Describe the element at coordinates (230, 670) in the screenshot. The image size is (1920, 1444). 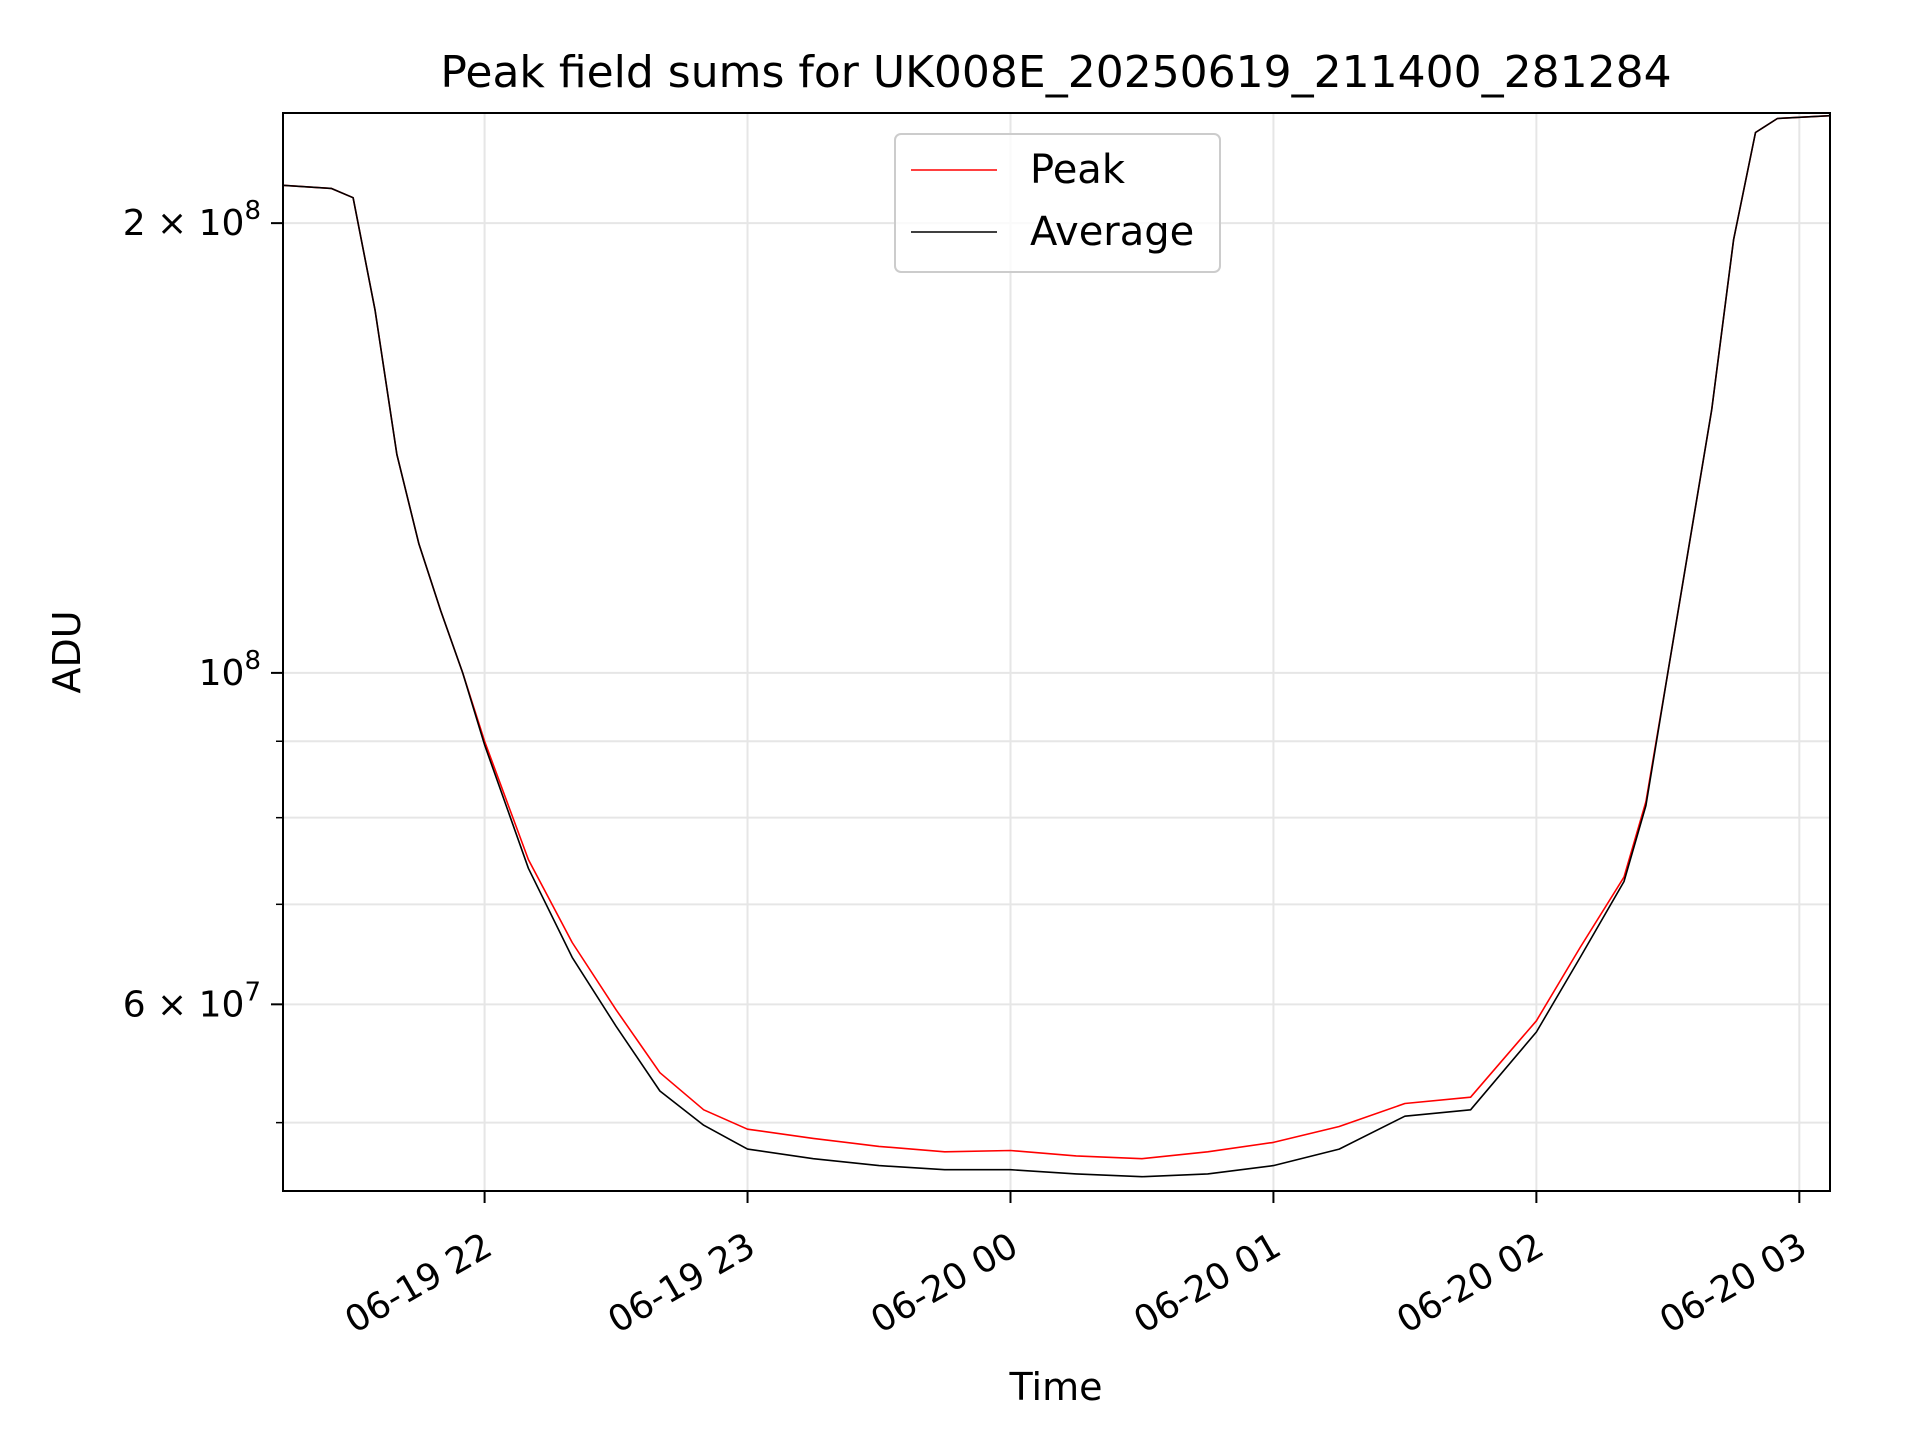
I see `y-tick-label: 108` at that location.